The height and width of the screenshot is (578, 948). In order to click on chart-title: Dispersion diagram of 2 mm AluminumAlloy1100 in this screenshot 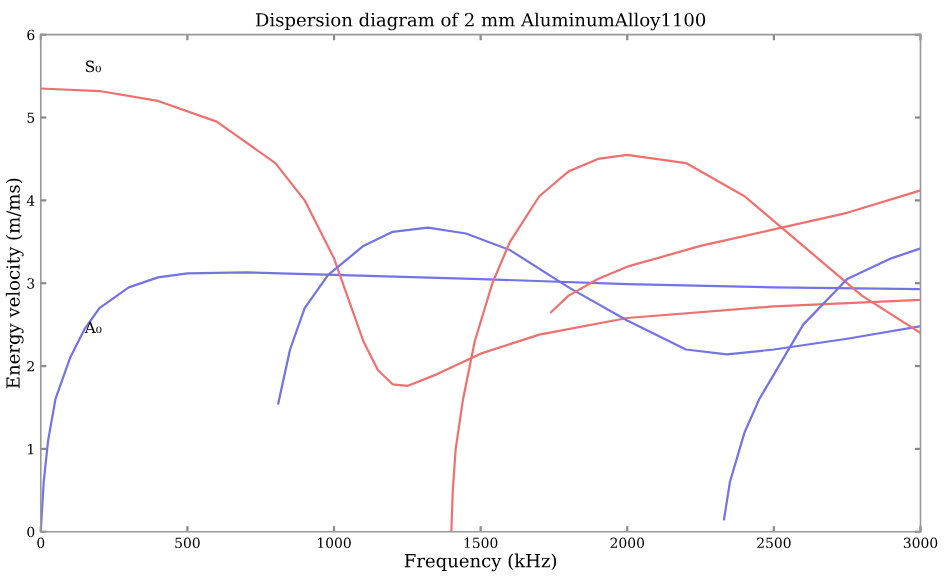, I will do `click(480, 21)`.